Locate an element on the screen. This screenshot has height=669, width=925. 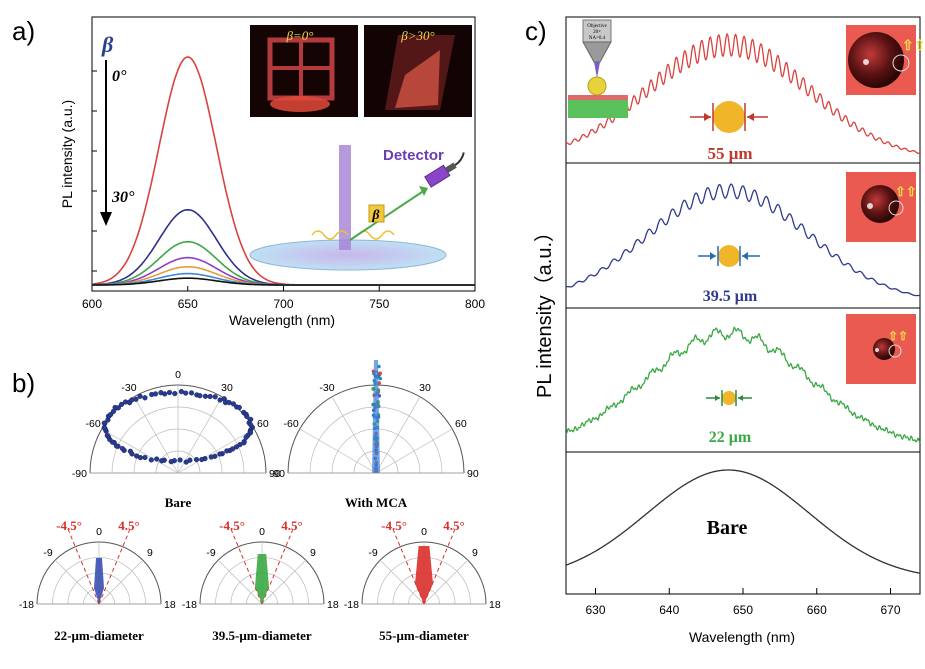
microscope-inset-39: ⇧⇧ is located at coordinates (881, 207).